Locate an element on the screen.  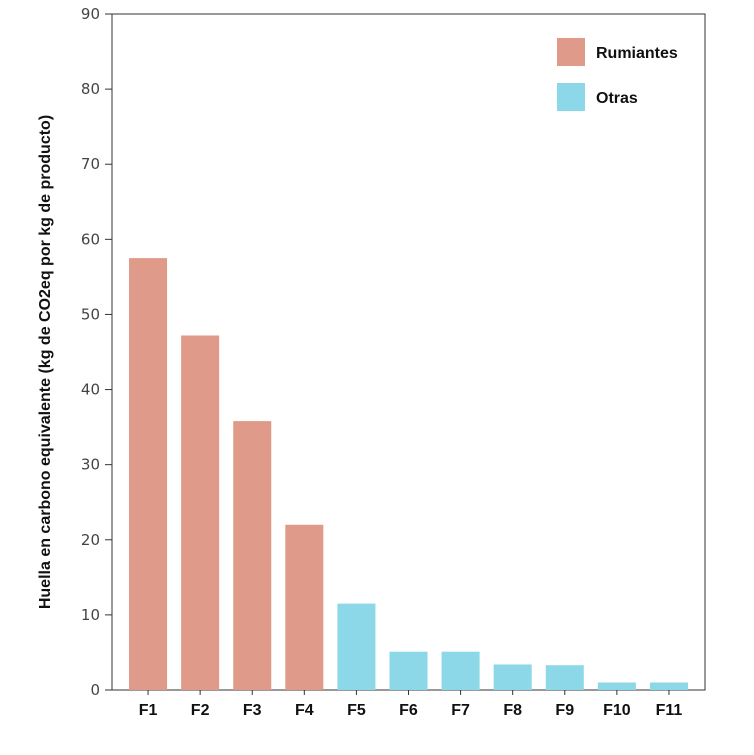
y-tick-label: 10 is located at coordinates (90, 615).